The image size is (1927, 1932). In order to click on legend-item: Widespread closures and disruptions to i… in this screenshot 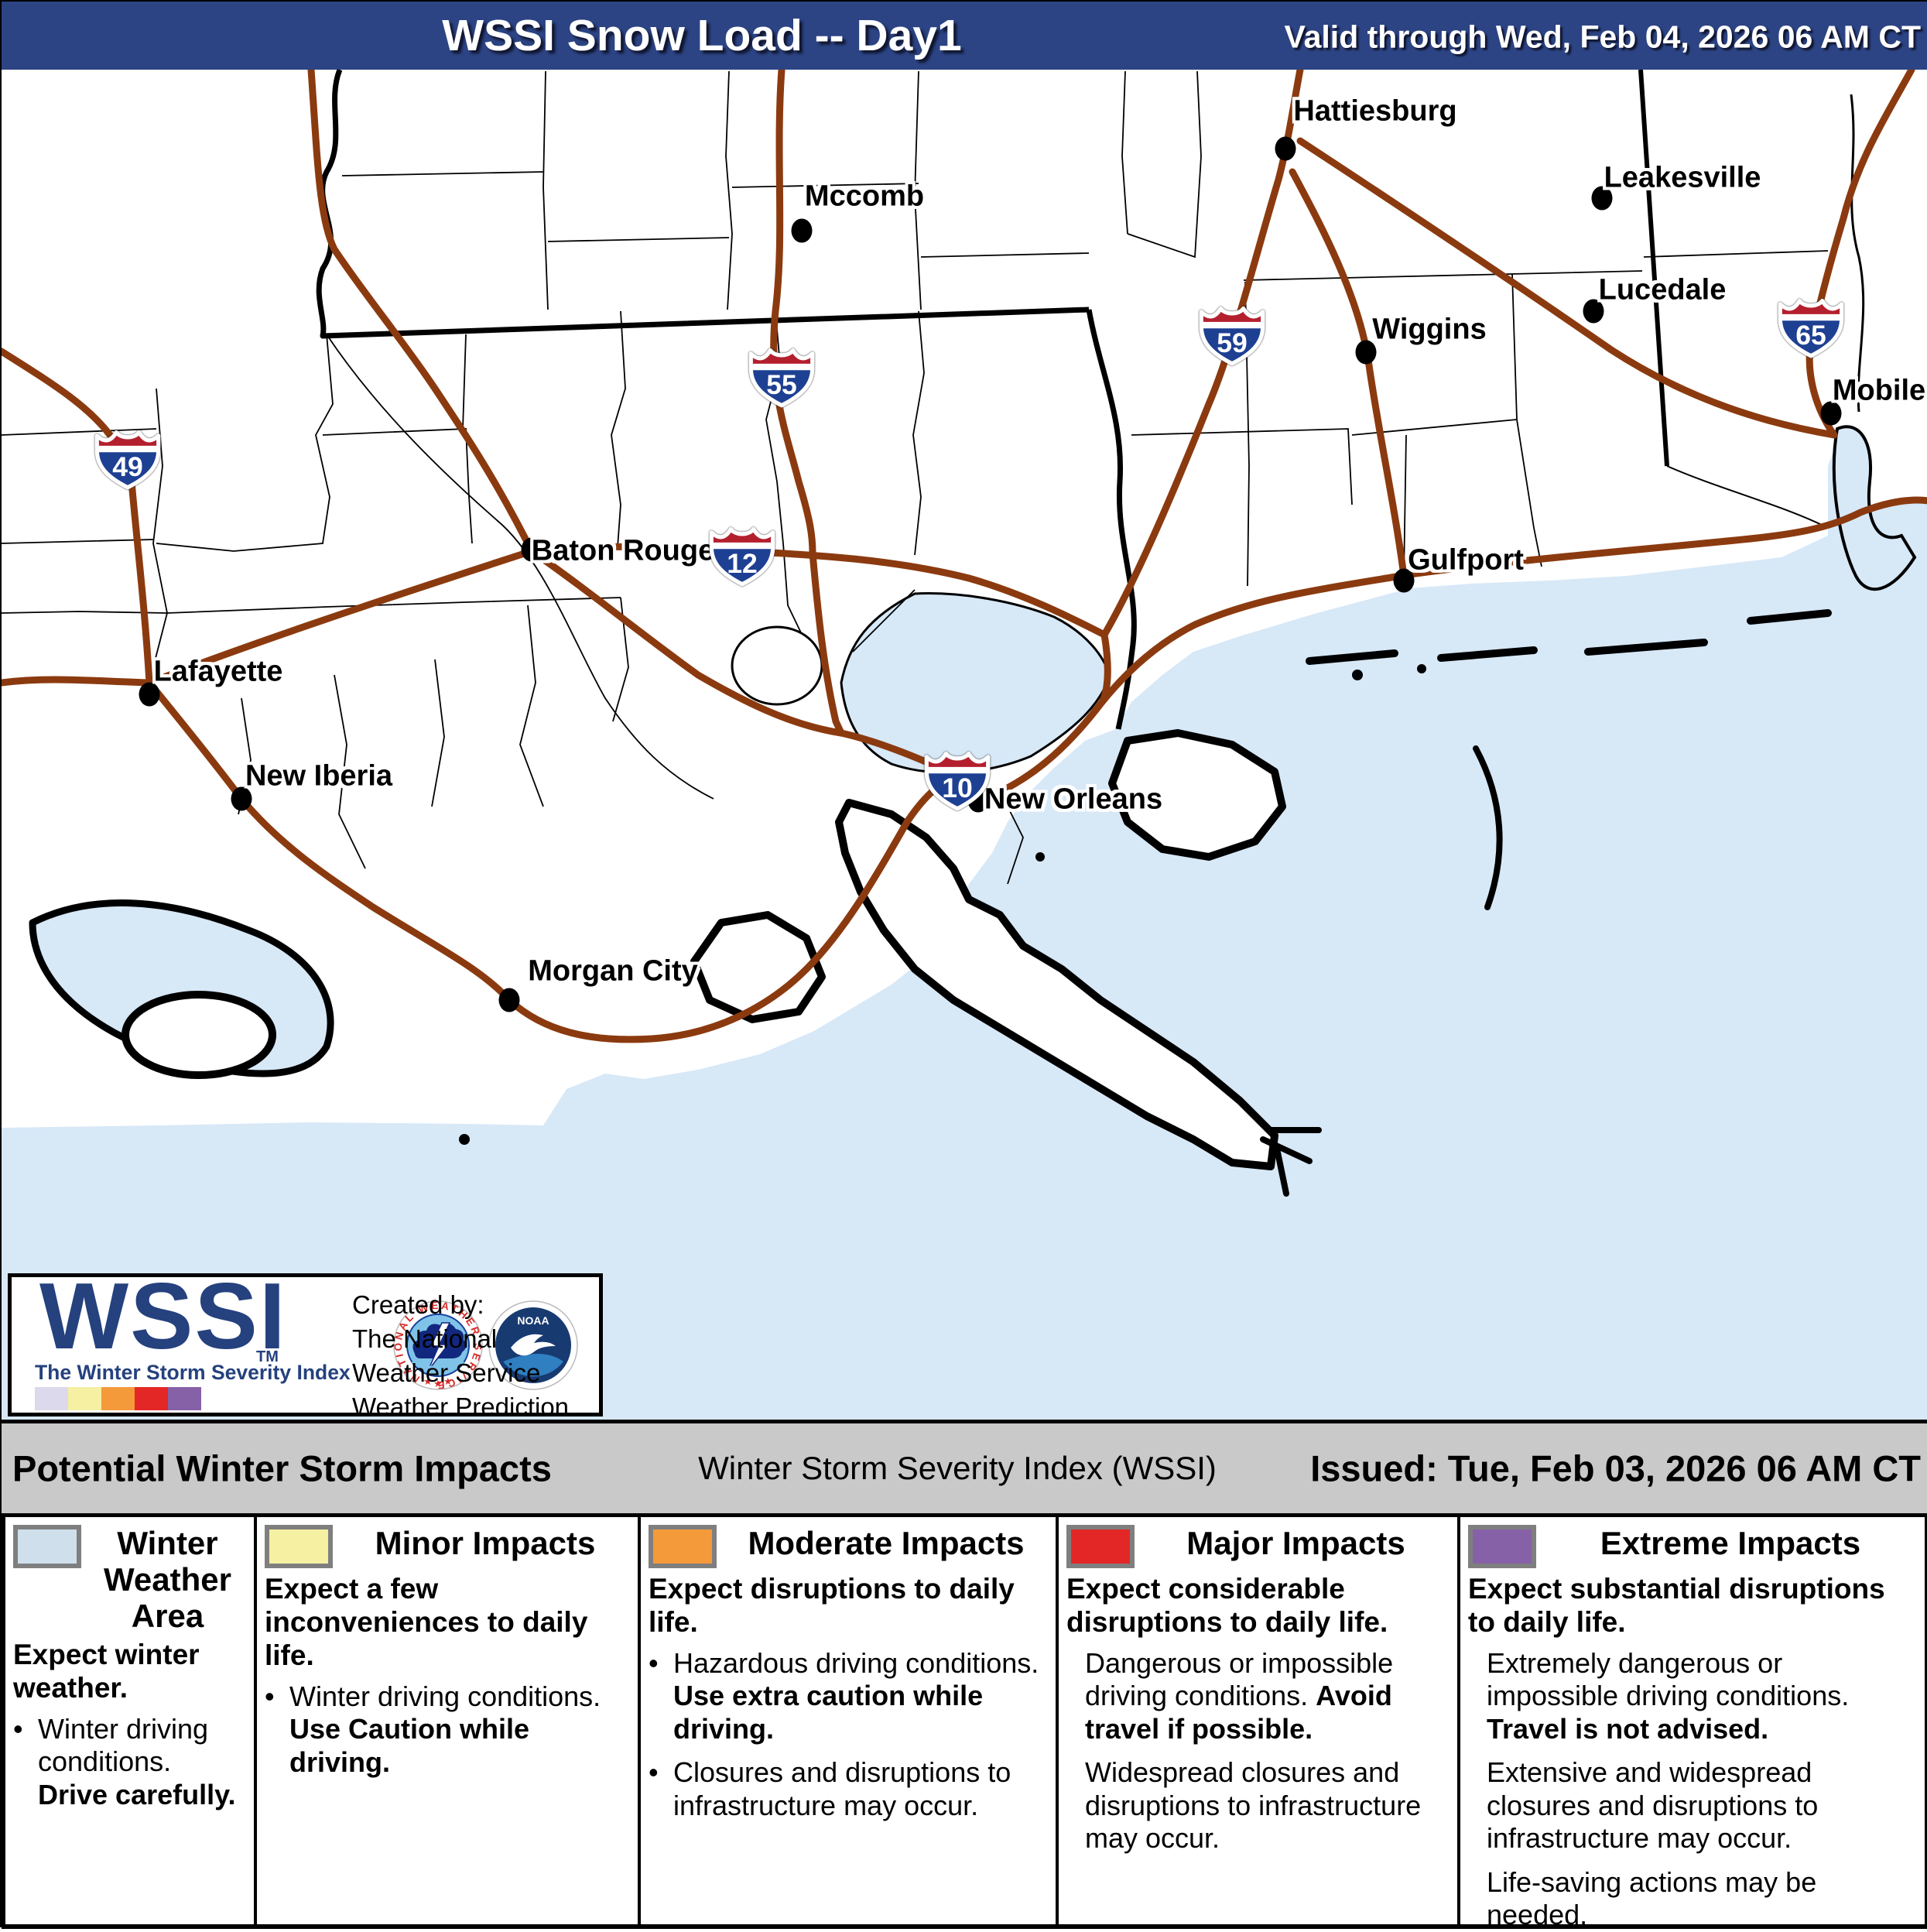, I will do `click(1258, 1805)`.